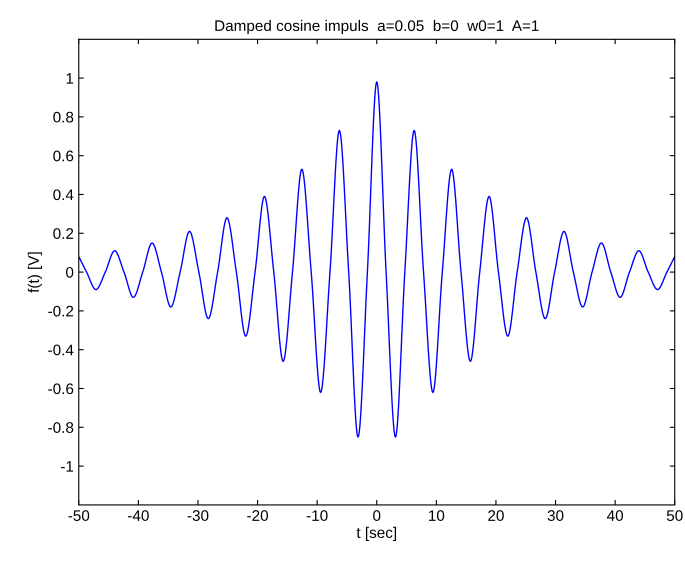  I want to click on y-tick-label: -0.4, so click(61, 350).